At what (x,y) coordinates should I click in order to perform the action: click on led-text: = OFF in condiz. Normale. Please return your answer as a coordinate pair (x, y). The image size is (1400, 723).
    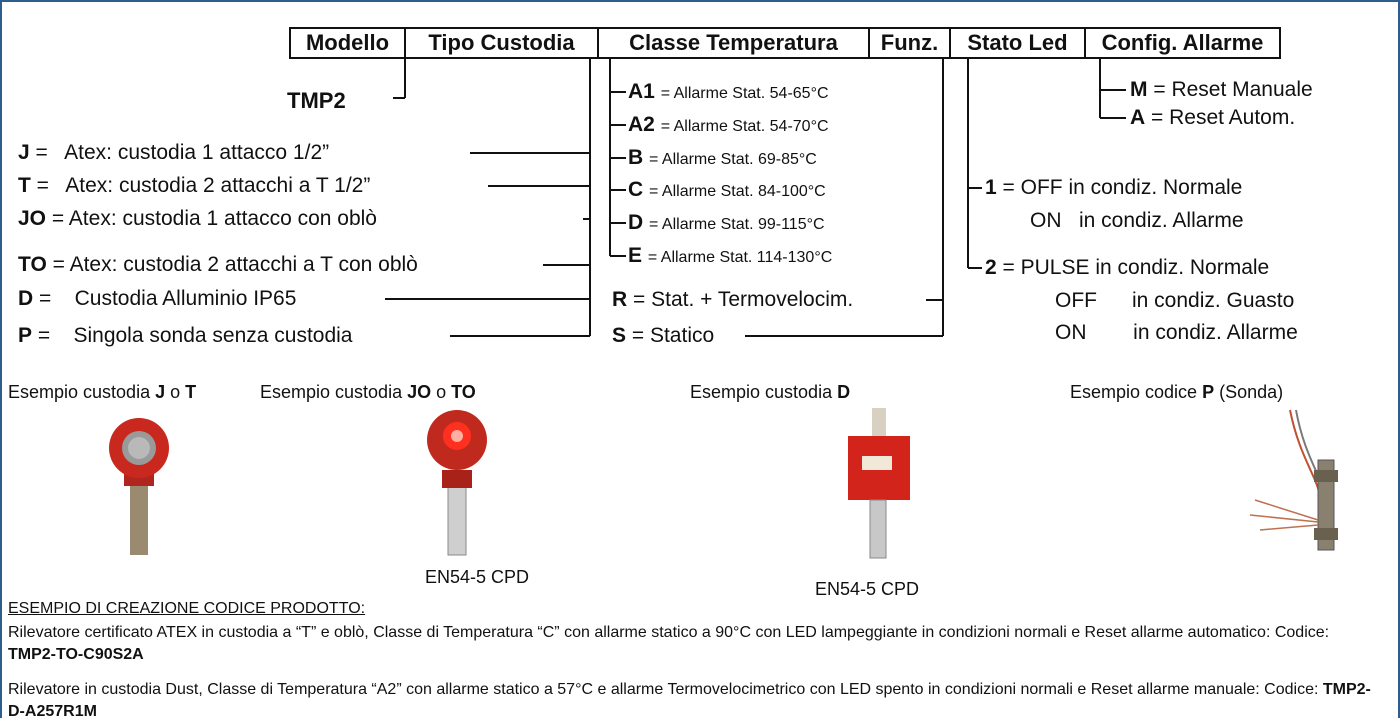
    Looking at the image, I should click on (1122, 187).